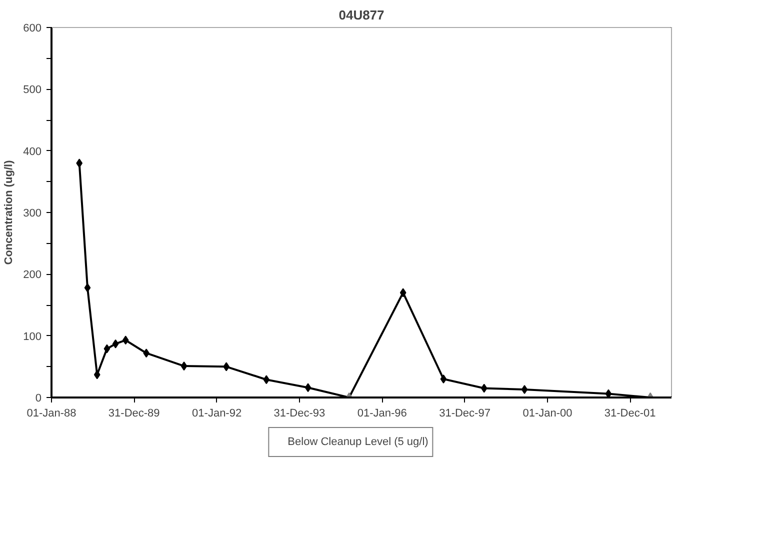  I want to click on x-tick-label: 01-Jan-96, so click(382, 414).